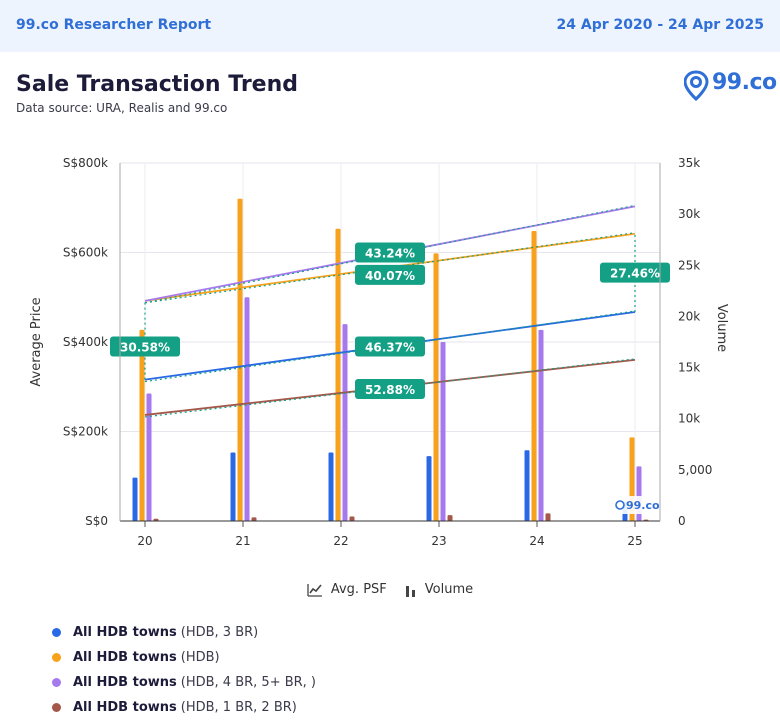 The width and height of the screenshot is (780, 724). What do you see at coordinates (85, 432) in the screenshot?
I see `y-tick-label: S$200k` at bounding box center [85, 432].